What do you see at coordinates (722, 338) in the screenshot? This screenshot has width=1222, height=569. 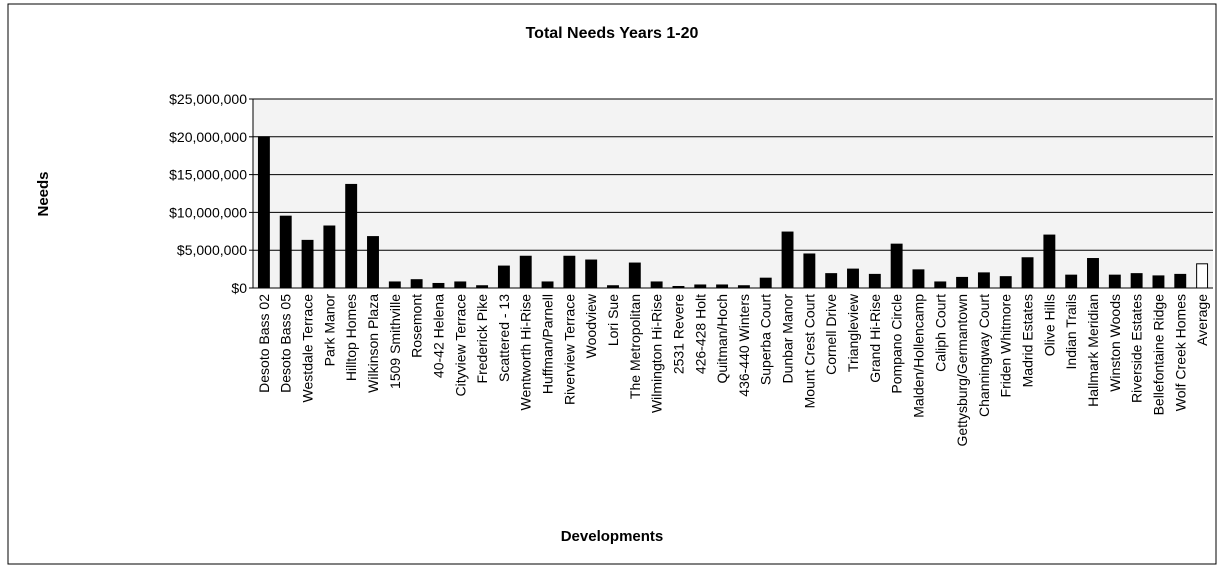 I see `x-tick-label: Quitman/Hoch` at bounding box center [722, 338].